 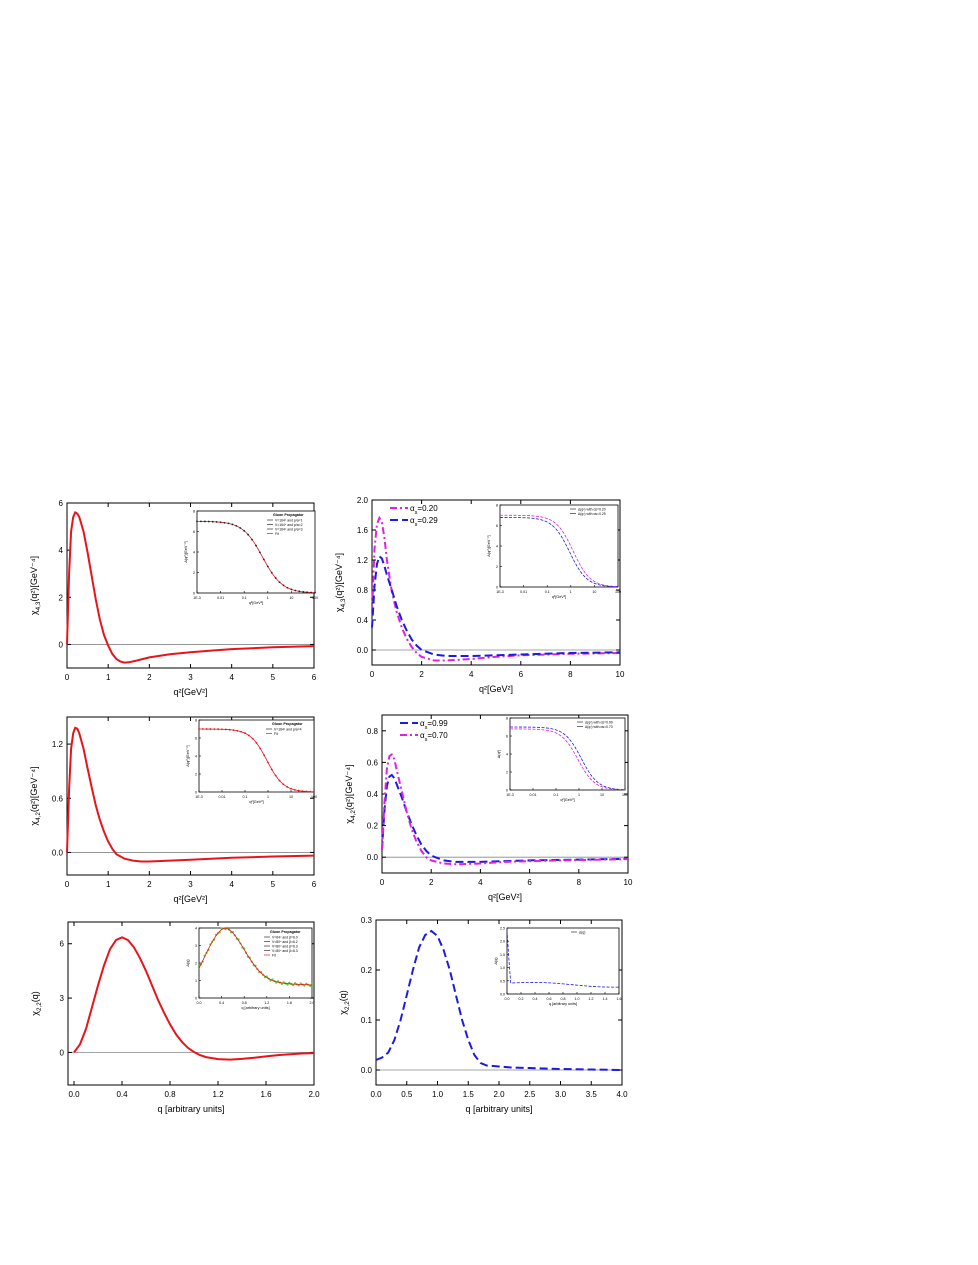 I want to click on x-tick-label: 0, so click(x=67, y=884).